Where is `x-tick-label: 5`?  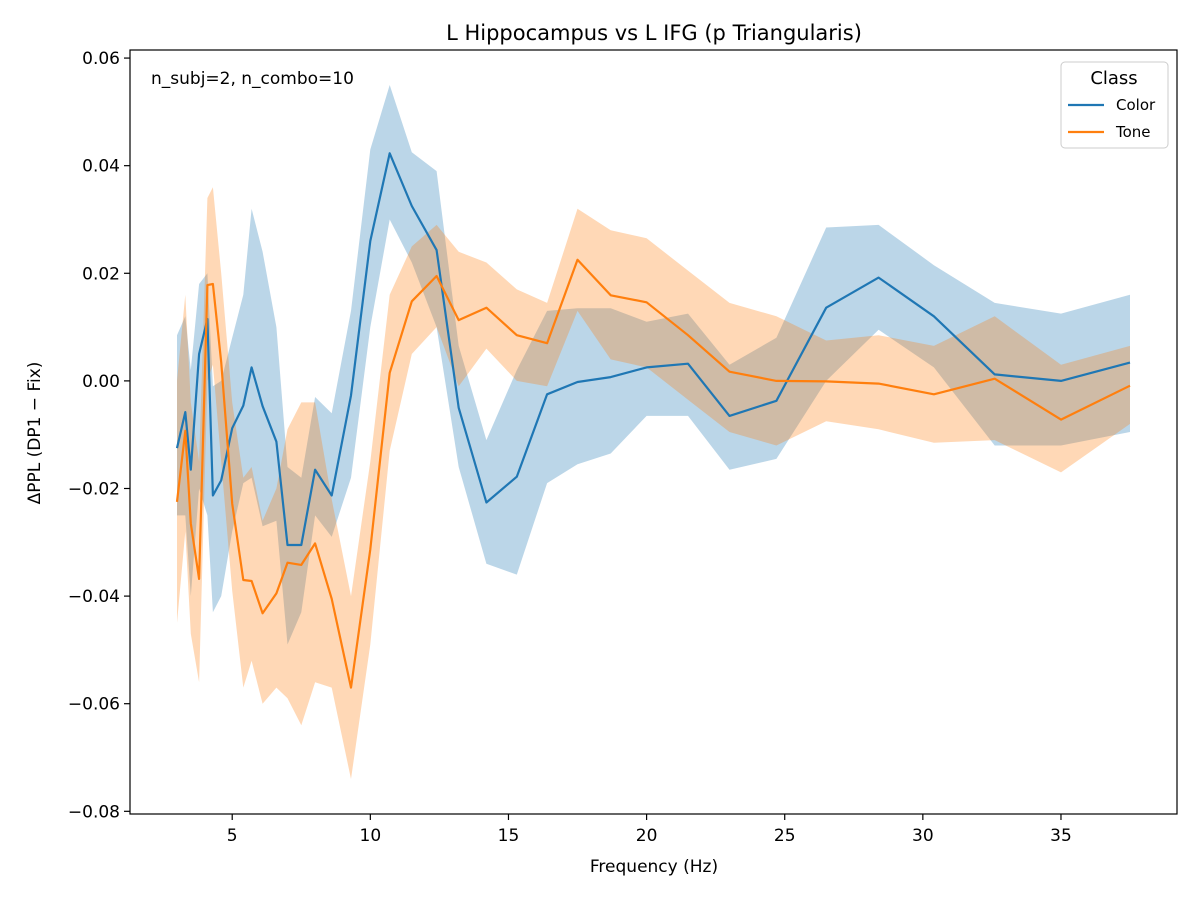 x-tick-label: 5 is located at coordinates (232, 836).